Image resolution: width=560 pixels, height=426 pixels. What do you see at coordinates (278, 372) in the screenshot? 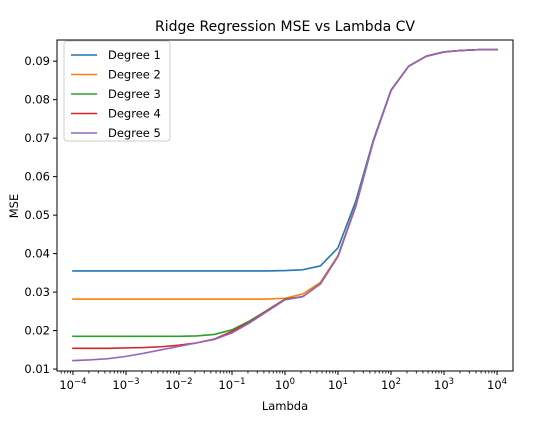
I see `x-minor-ticks` at bounding box center [278, 372].